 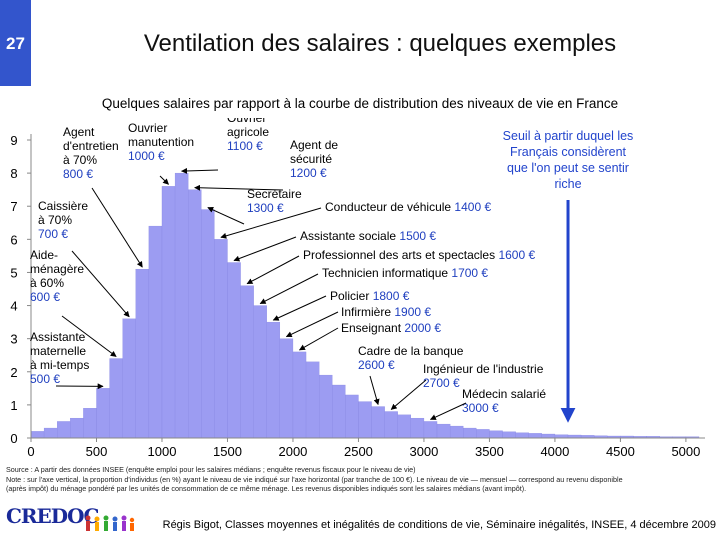 What do you see at coordinates (97, 451) in the screenshot?
I see `x-tick-label: 500` at bounding box center [97, 451].